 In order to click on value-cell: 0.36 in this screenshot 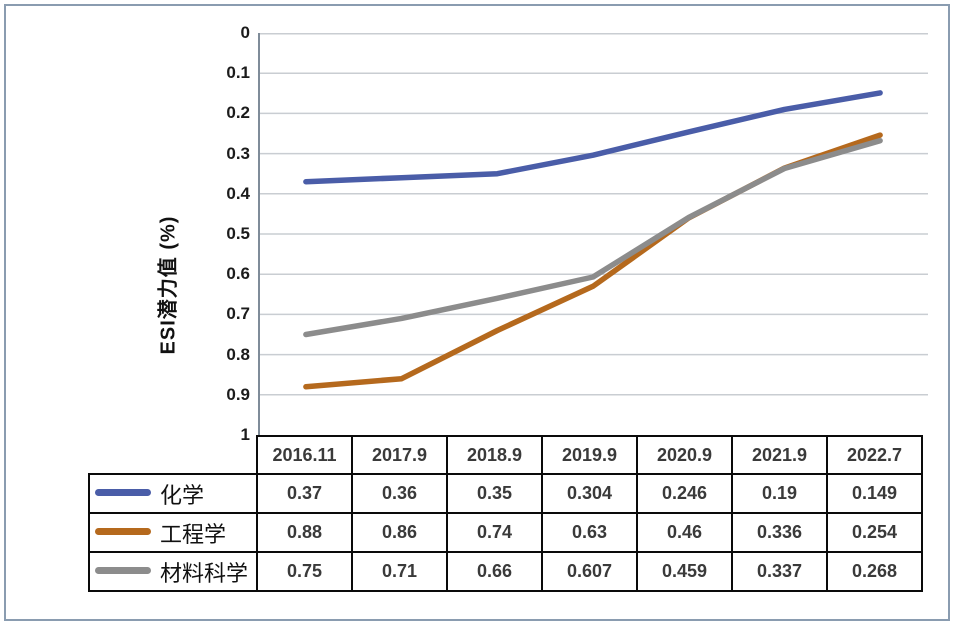, I will do `click(399, 493)`.